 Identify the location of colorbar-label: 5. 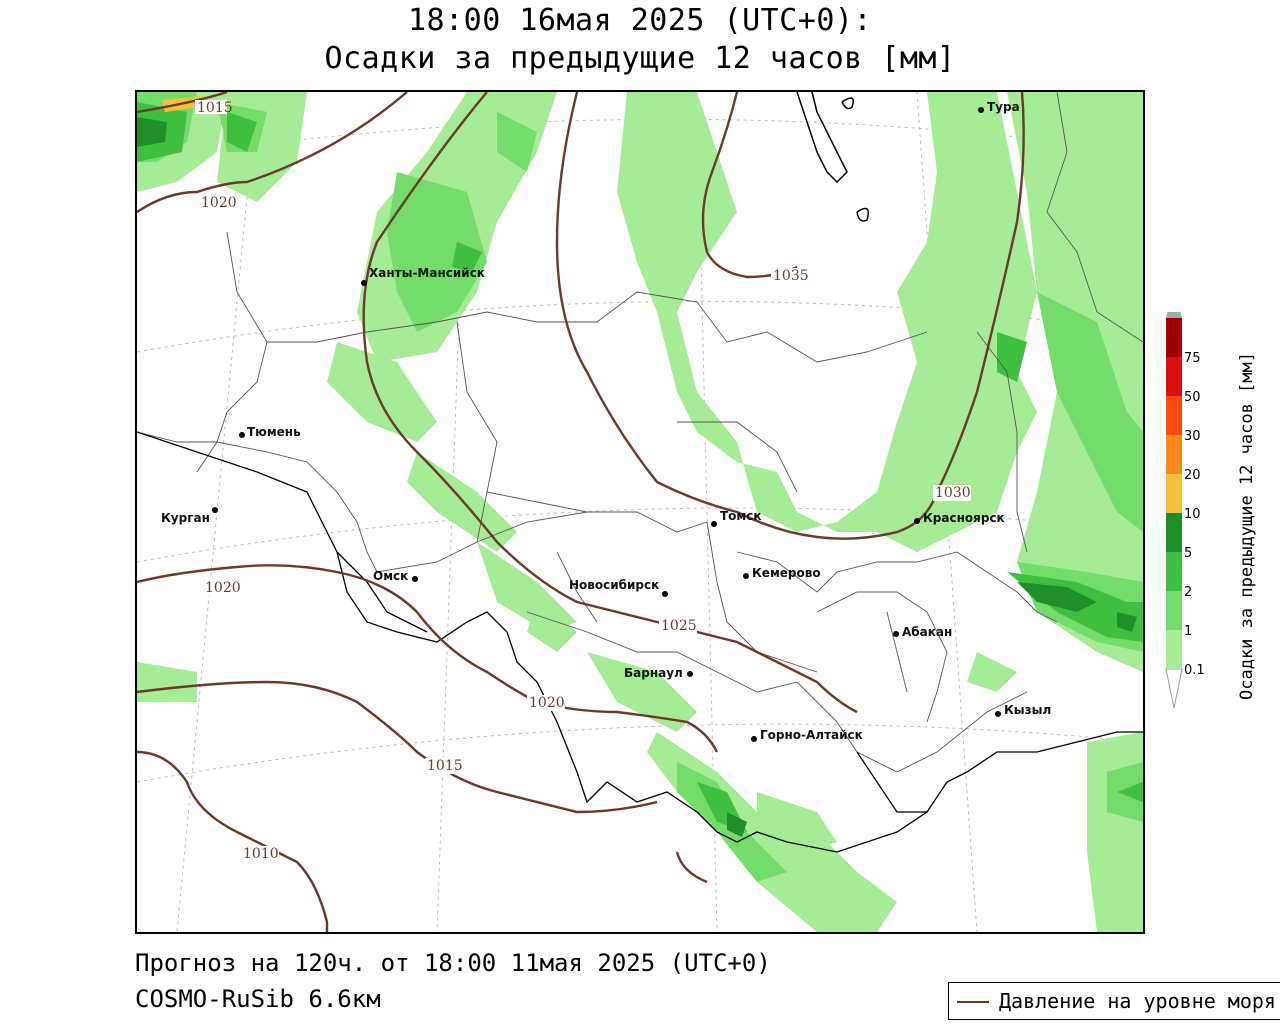
(1188, 553).